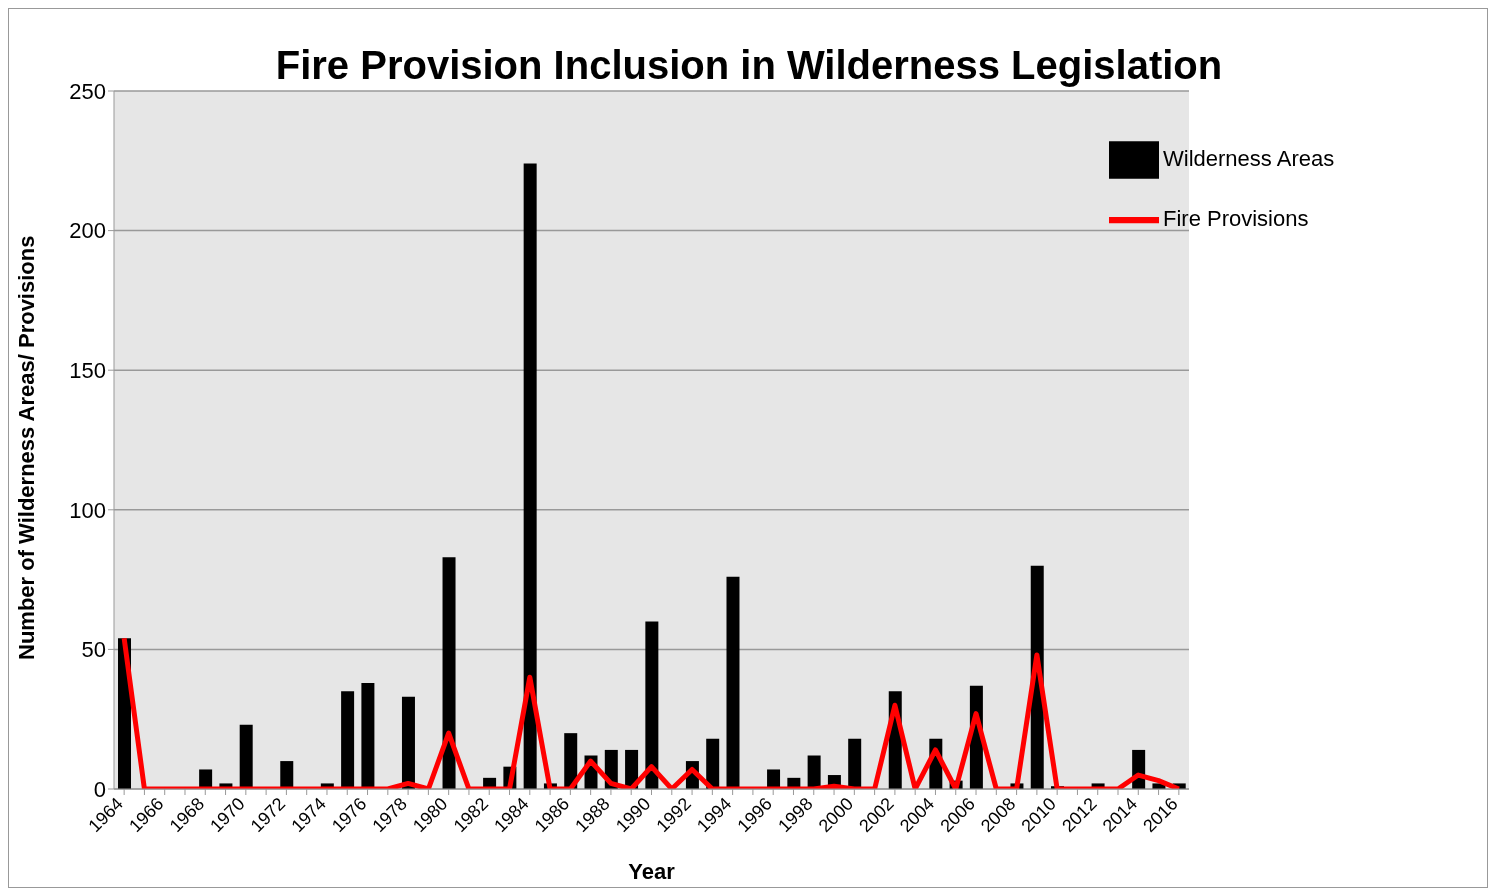 This screenshot has width=1493, height=888. I want to click on y-axis-title: Number of Wilderness Areas/ Provisions, so click(26, 447).